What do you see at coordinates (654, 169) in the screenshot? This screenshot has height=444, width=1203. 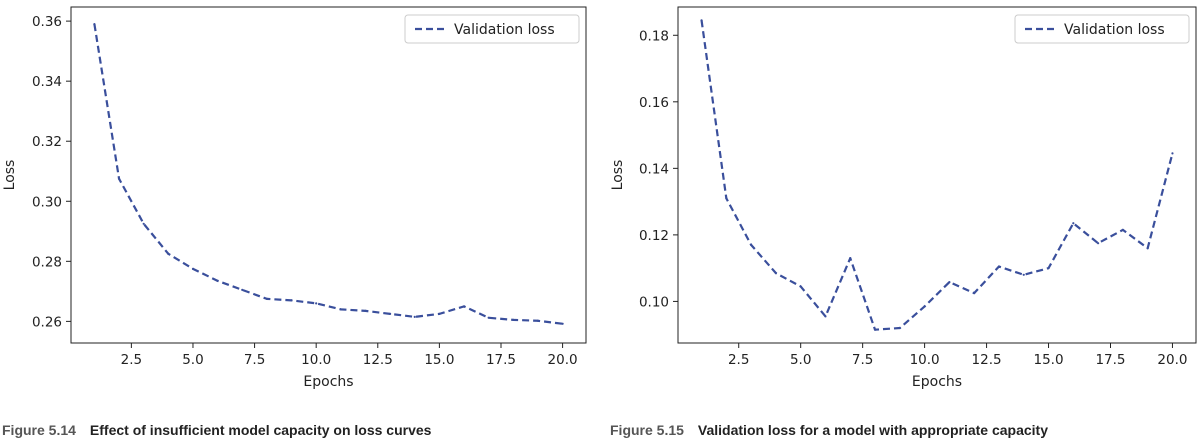 I see `y-tick-label: 0.14` at bounding box center [654, 169].